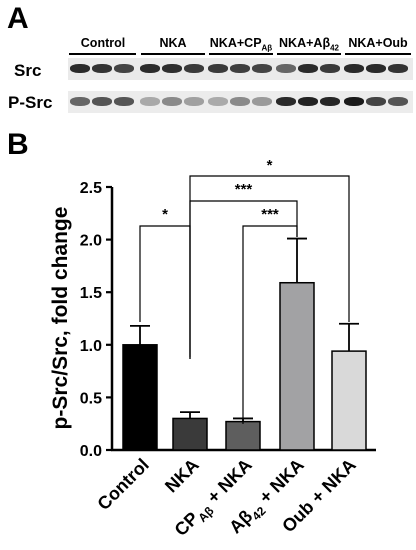 This screenshot has width=416, height=550. What do you see at coordinates (309, 44) in the screenshot?
I see `lane-label-nka-abeta42: NKA+Aβ42` at bounding box center [309, 44].